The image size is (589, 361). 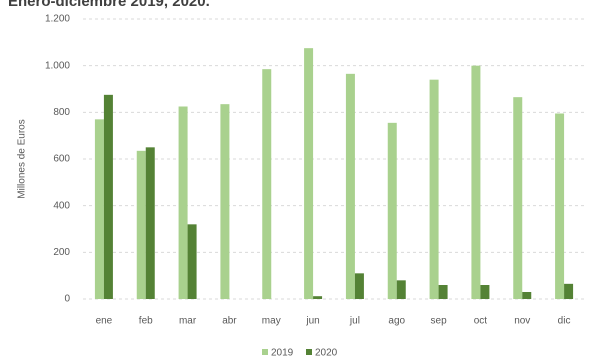 I want to click on y-tick-label: 800, so click(x=61, y=112).